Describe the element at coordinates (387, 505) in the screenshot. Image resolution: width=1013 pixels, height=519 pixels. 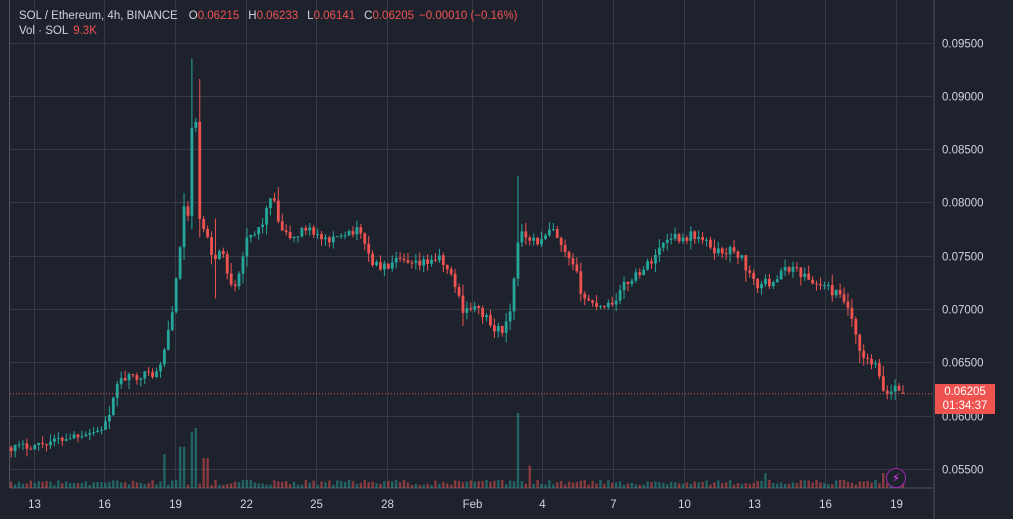
I see `x-tick-label: 28` at that location.